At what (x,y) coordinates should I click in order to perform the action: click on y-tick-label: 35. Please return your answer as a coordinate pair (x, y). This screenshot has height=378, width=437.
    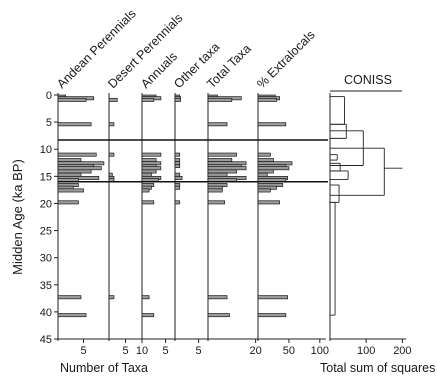
    Looking at the image, I should click on (46, 286).